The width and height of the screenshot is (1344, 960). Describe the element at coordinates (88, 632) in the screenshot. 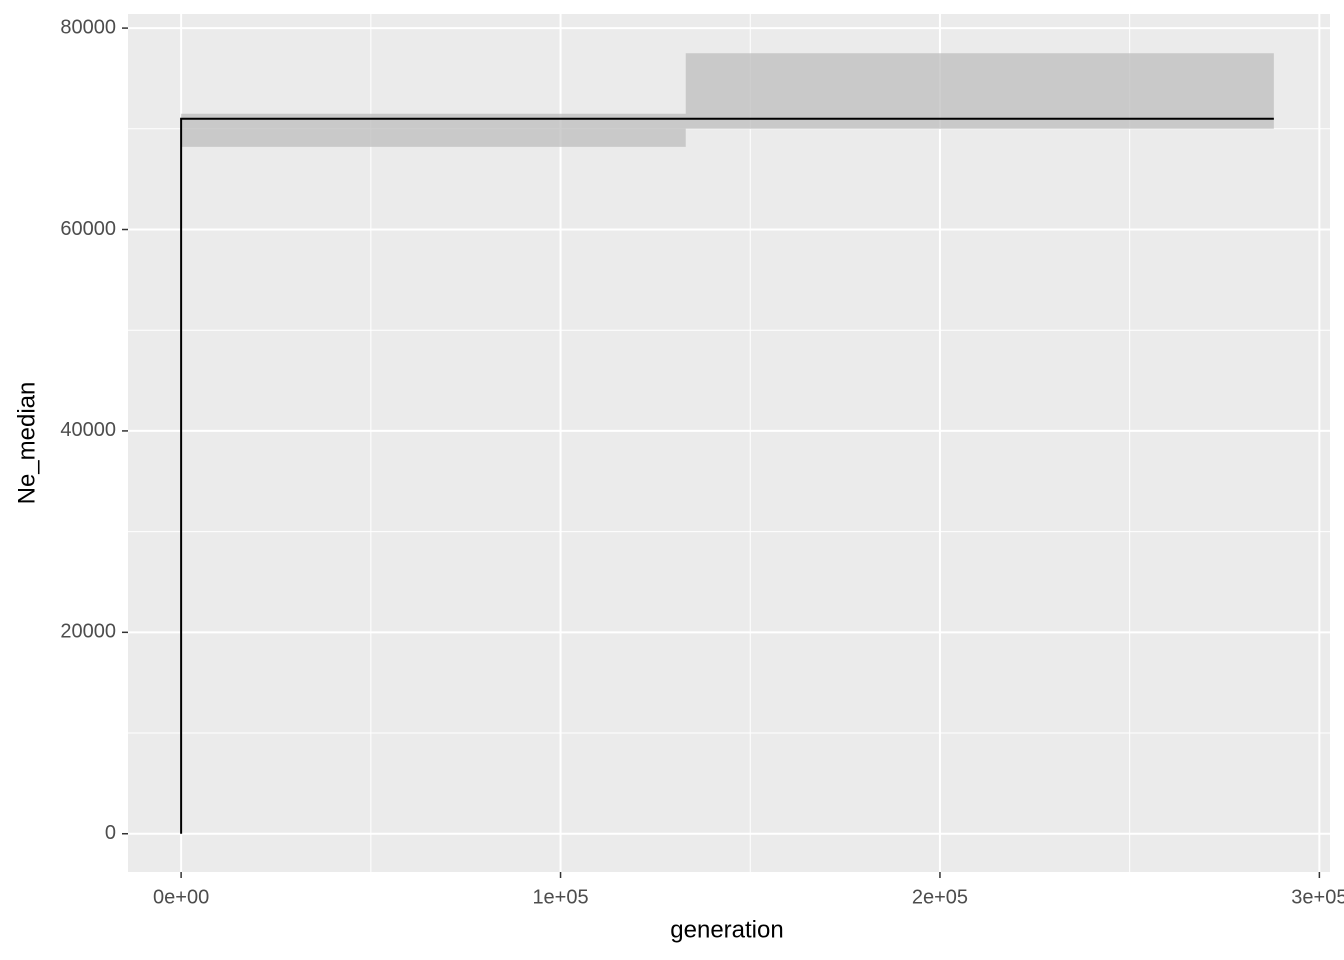

I see `y-tick-label: 20000` at that location.